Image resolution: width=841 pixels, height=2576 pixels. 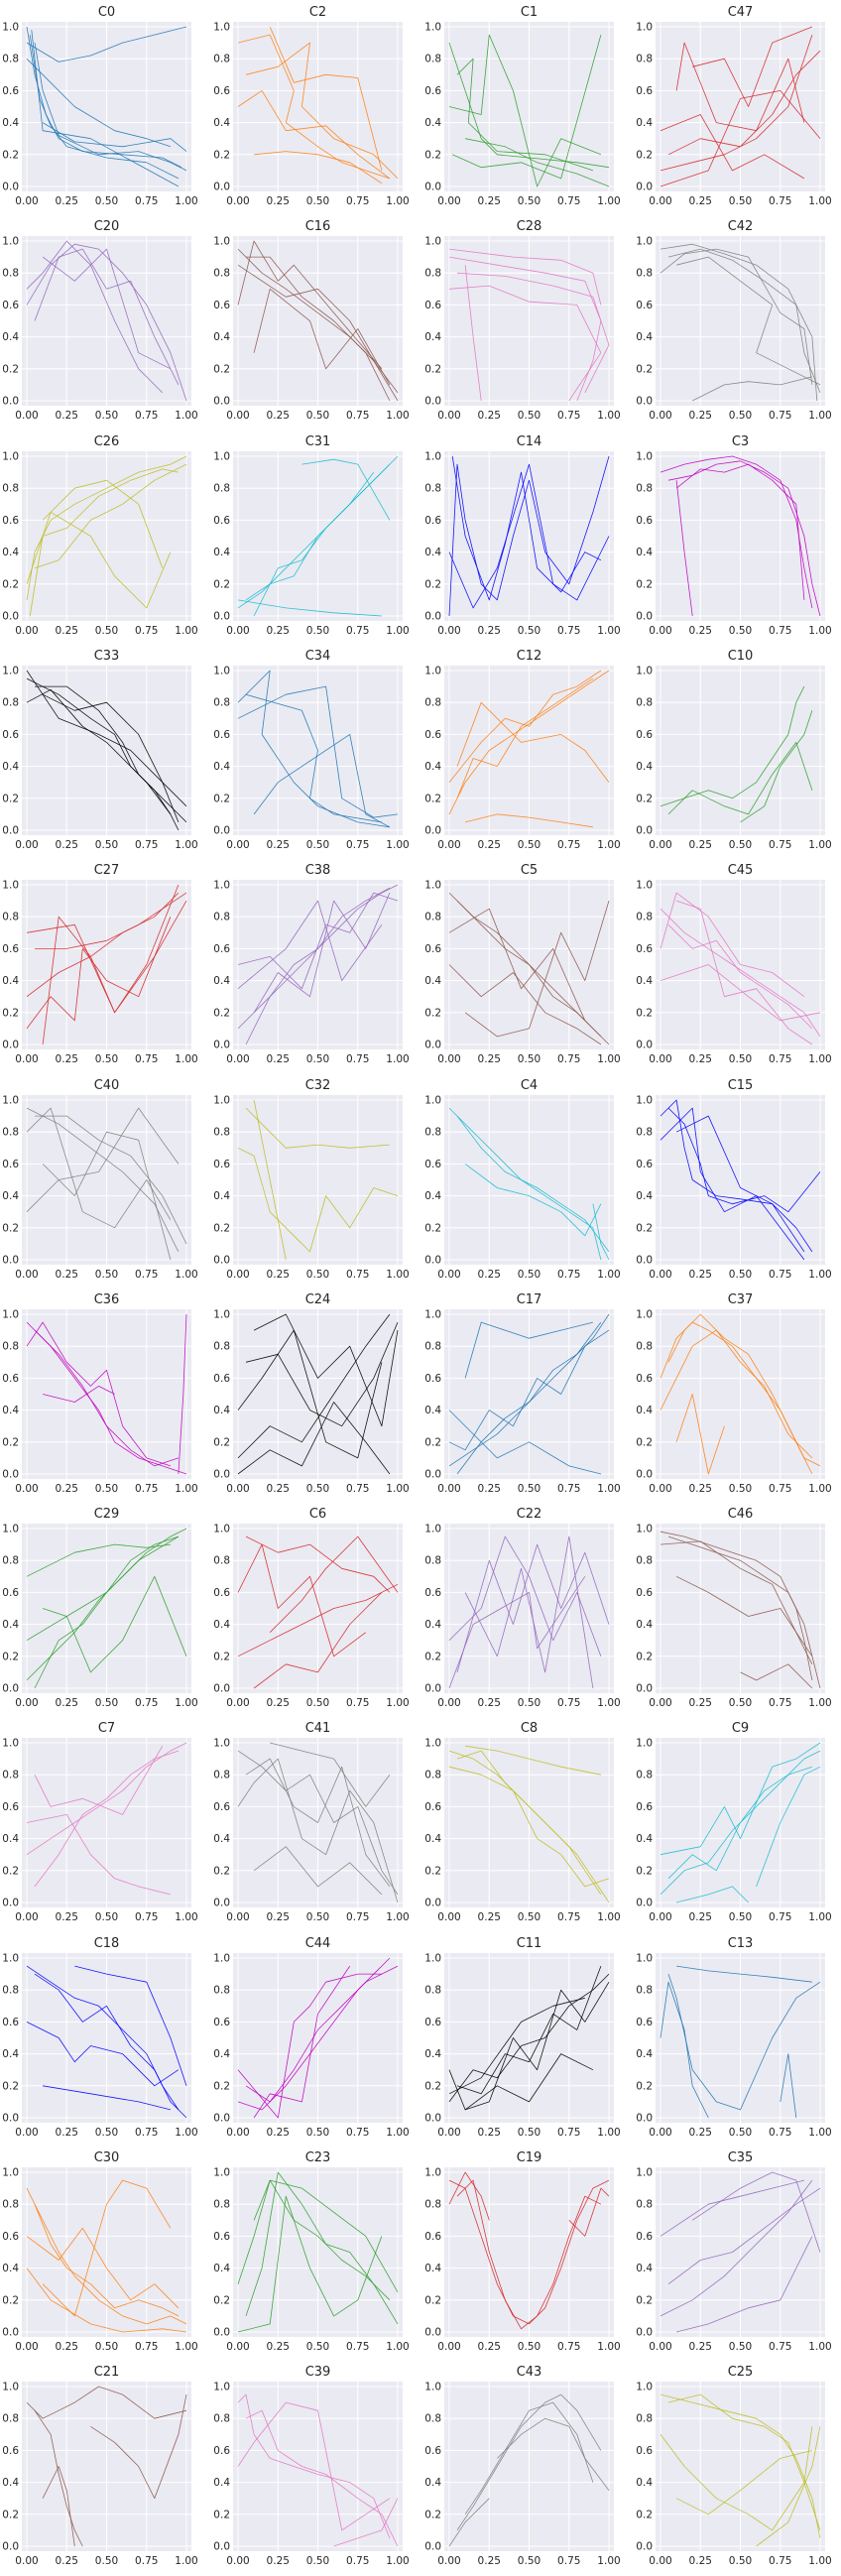 What do you see at coordinates (530, 870) in the screenshot?
I see `subplot-title: C5` at bounding box center [530, 870].